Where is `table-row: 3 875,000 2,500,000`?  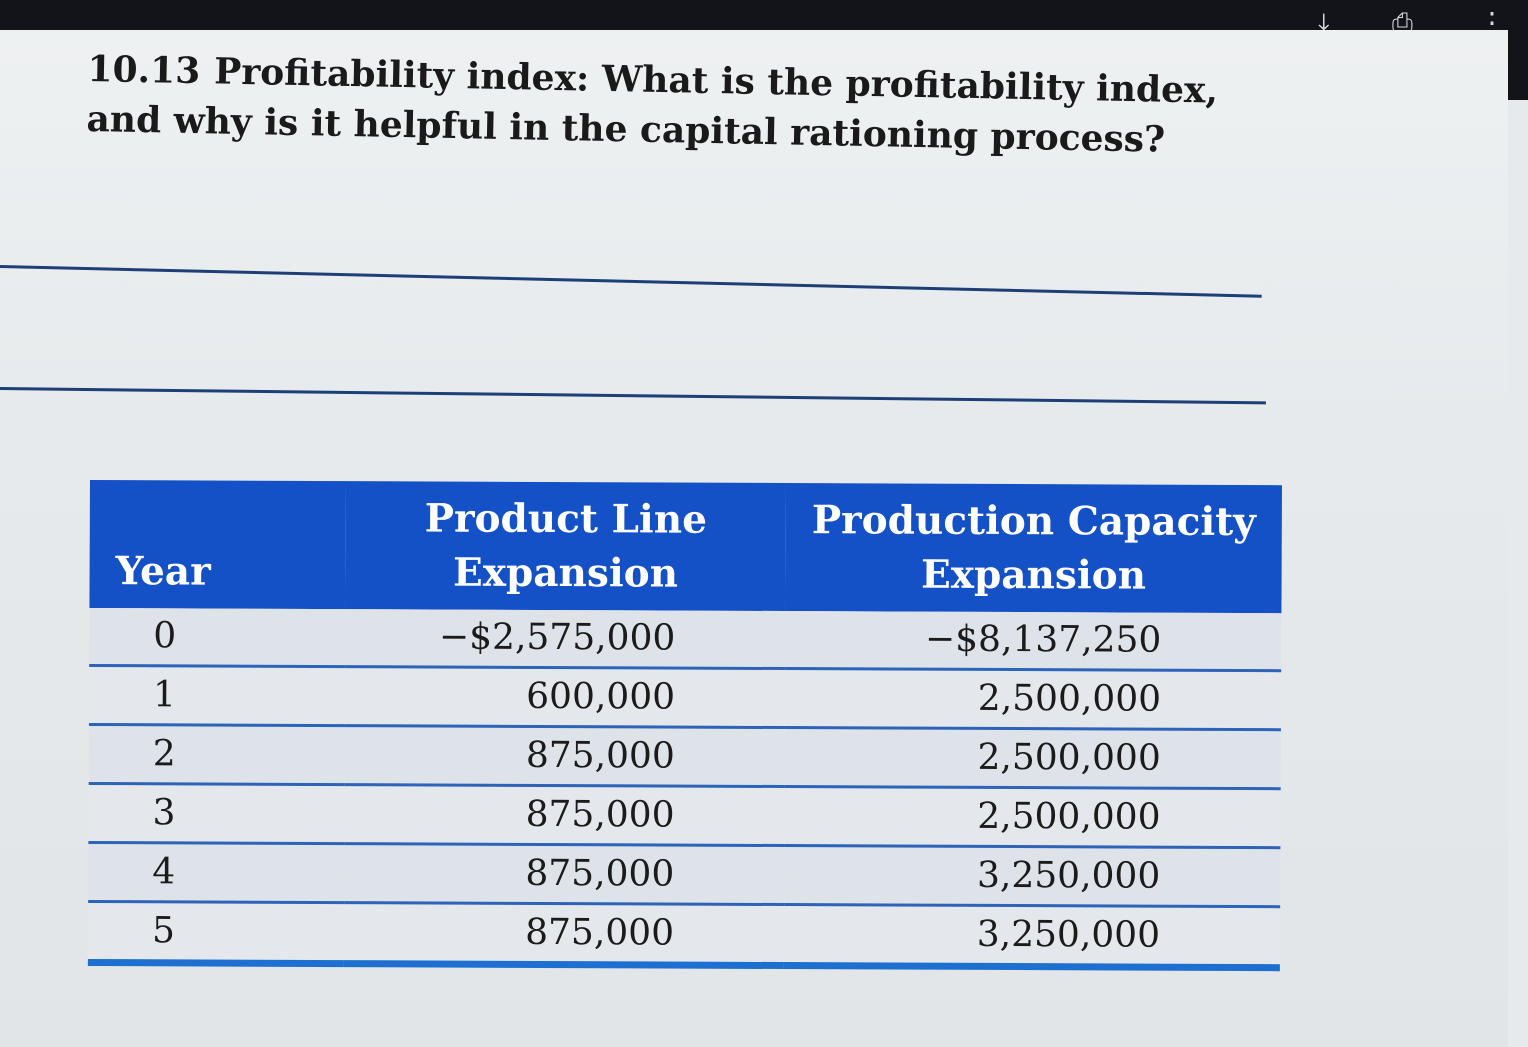 table-row: 3 875,000 2,500,000 is located at coordinates (684, 815).